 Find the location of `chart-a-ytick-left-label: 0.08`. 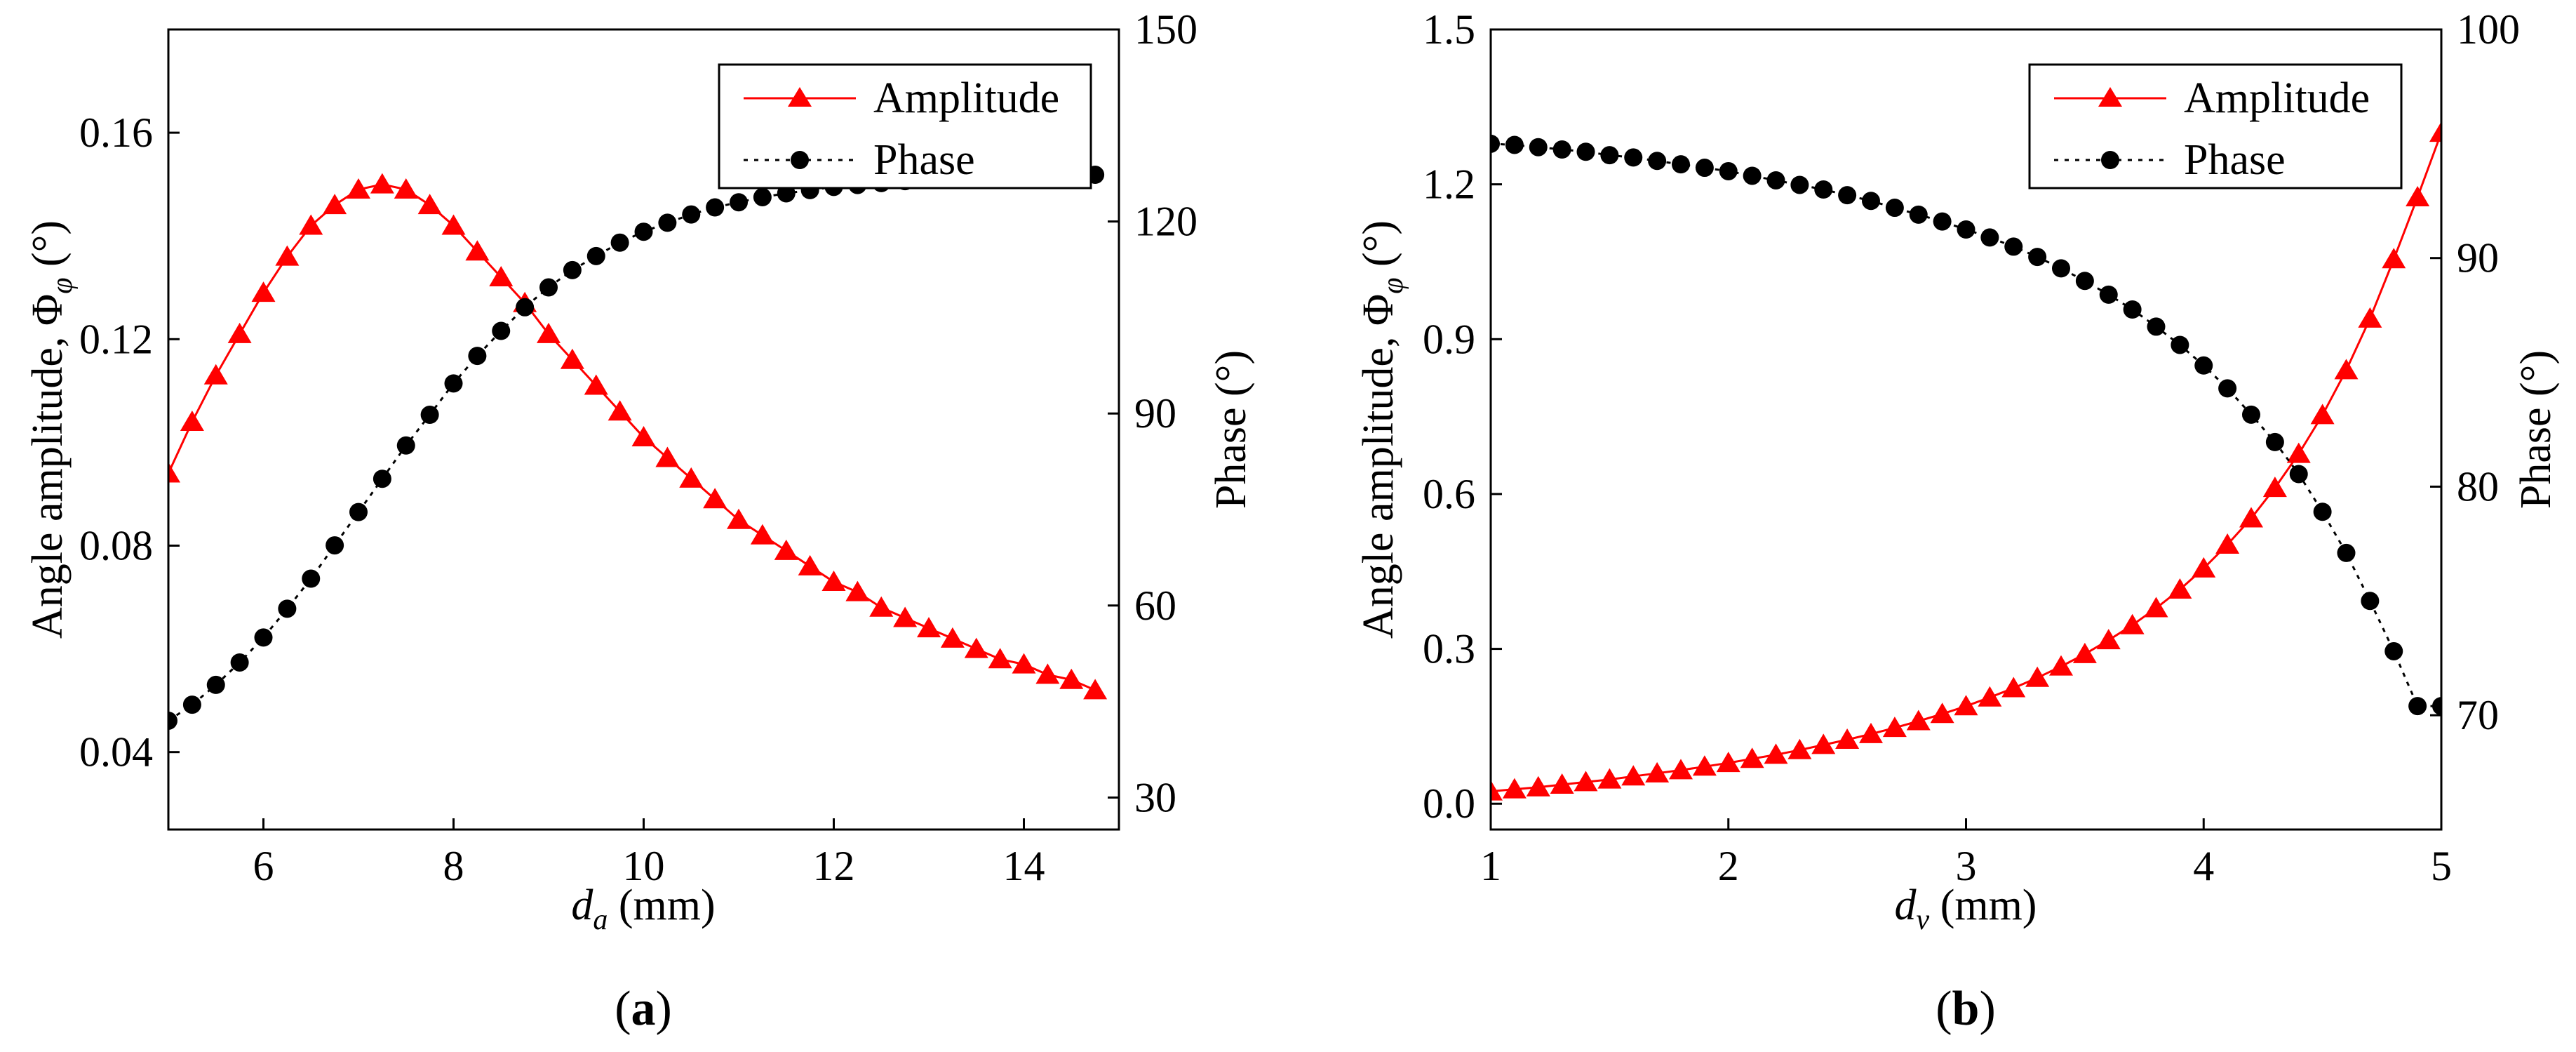

chart-a-ytick-left-label: 0.08 is located at coordinates (116, 545).